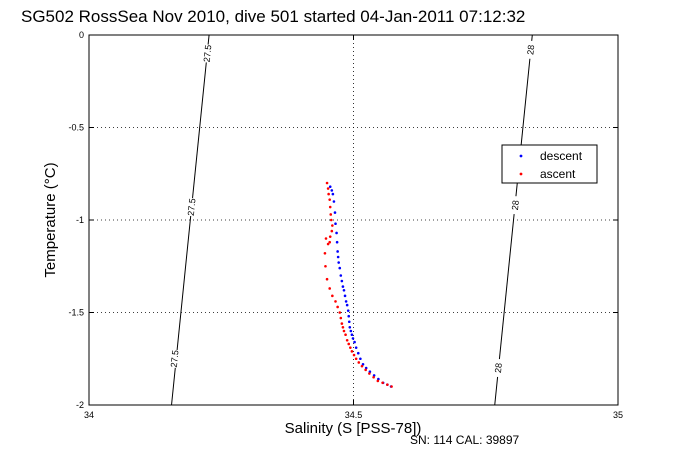  I want to click on x-tick-label: 35, so click(618, 415).